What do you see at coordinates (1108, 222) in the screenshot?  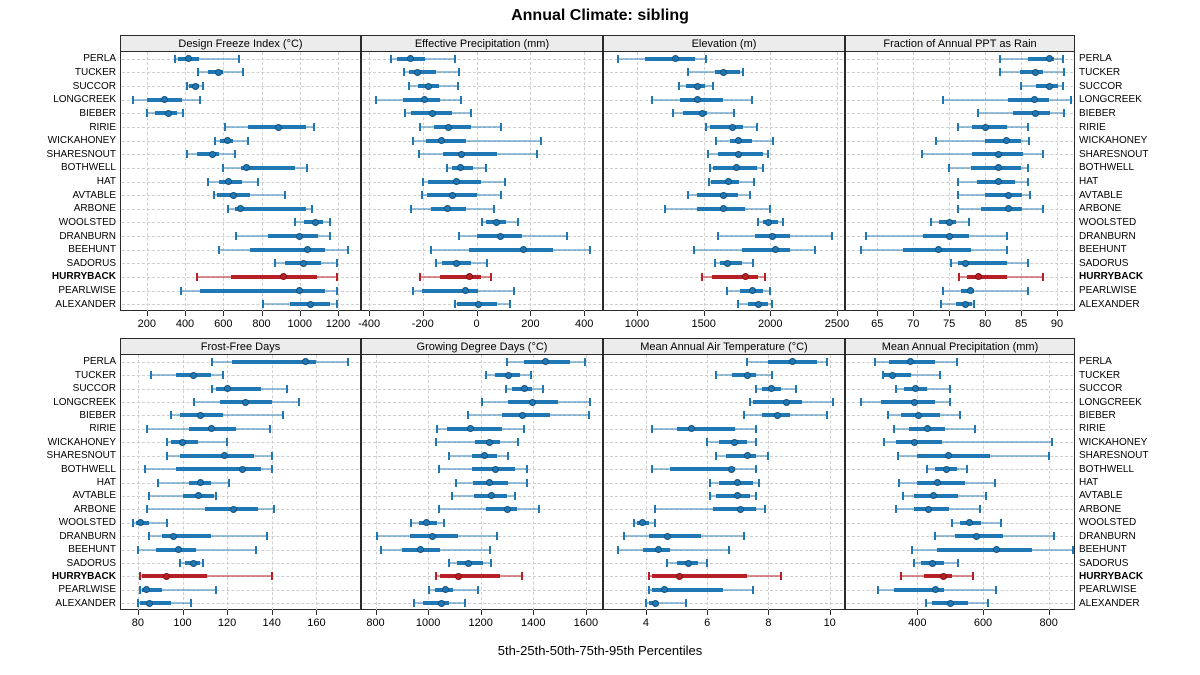 I see `site-label-woolsted: WOOLSTED` at bounding box center [1108, 222].